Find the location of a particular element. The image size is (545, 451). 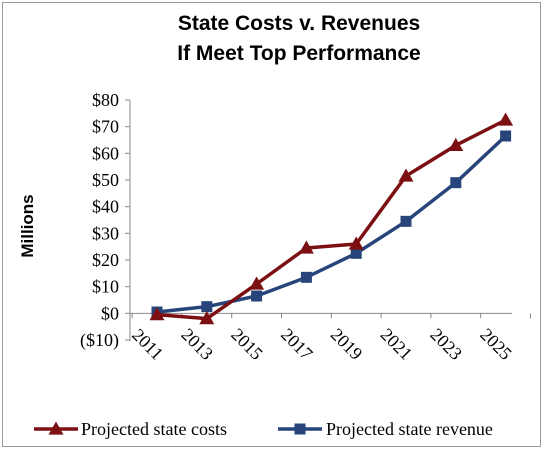

y-tick-label: $40 is located at coordinates (105, 207).